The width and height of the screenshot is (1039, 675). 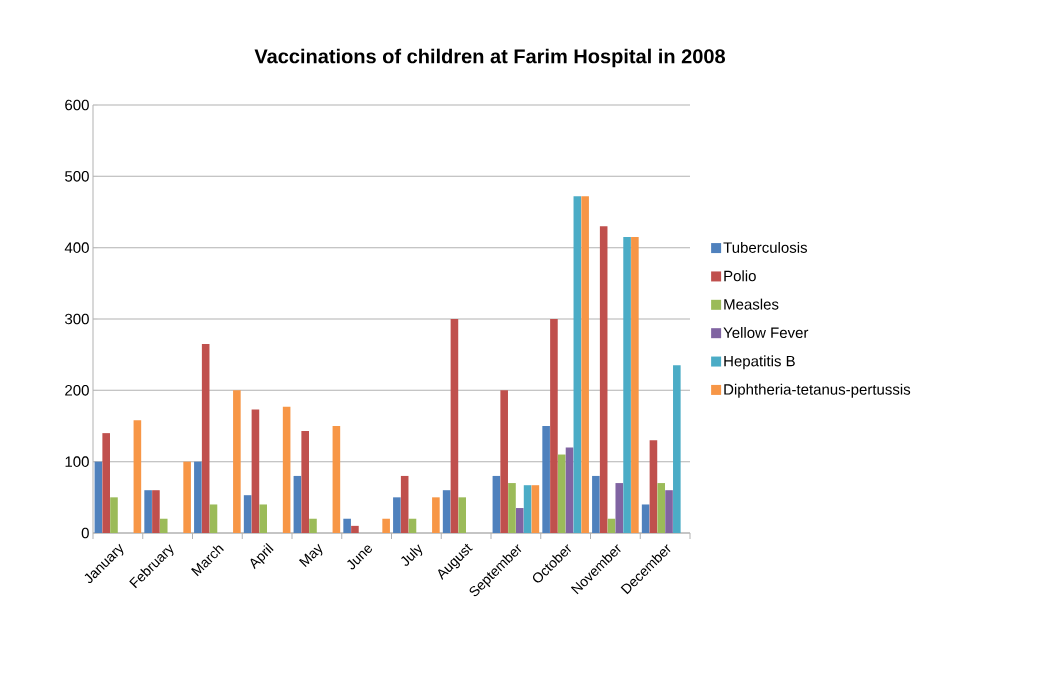 I want to click on legend-label: Diphtheria-tetanus-pertussis, so click(x=817, y=390).